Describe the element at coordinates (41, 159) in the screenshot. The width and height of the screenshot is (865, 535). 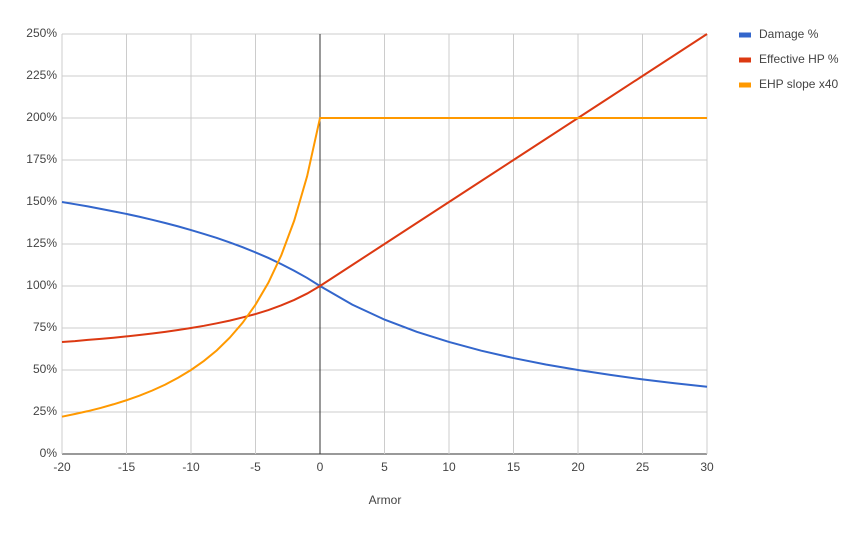
I see `y-tick-label: 175%` at that location.